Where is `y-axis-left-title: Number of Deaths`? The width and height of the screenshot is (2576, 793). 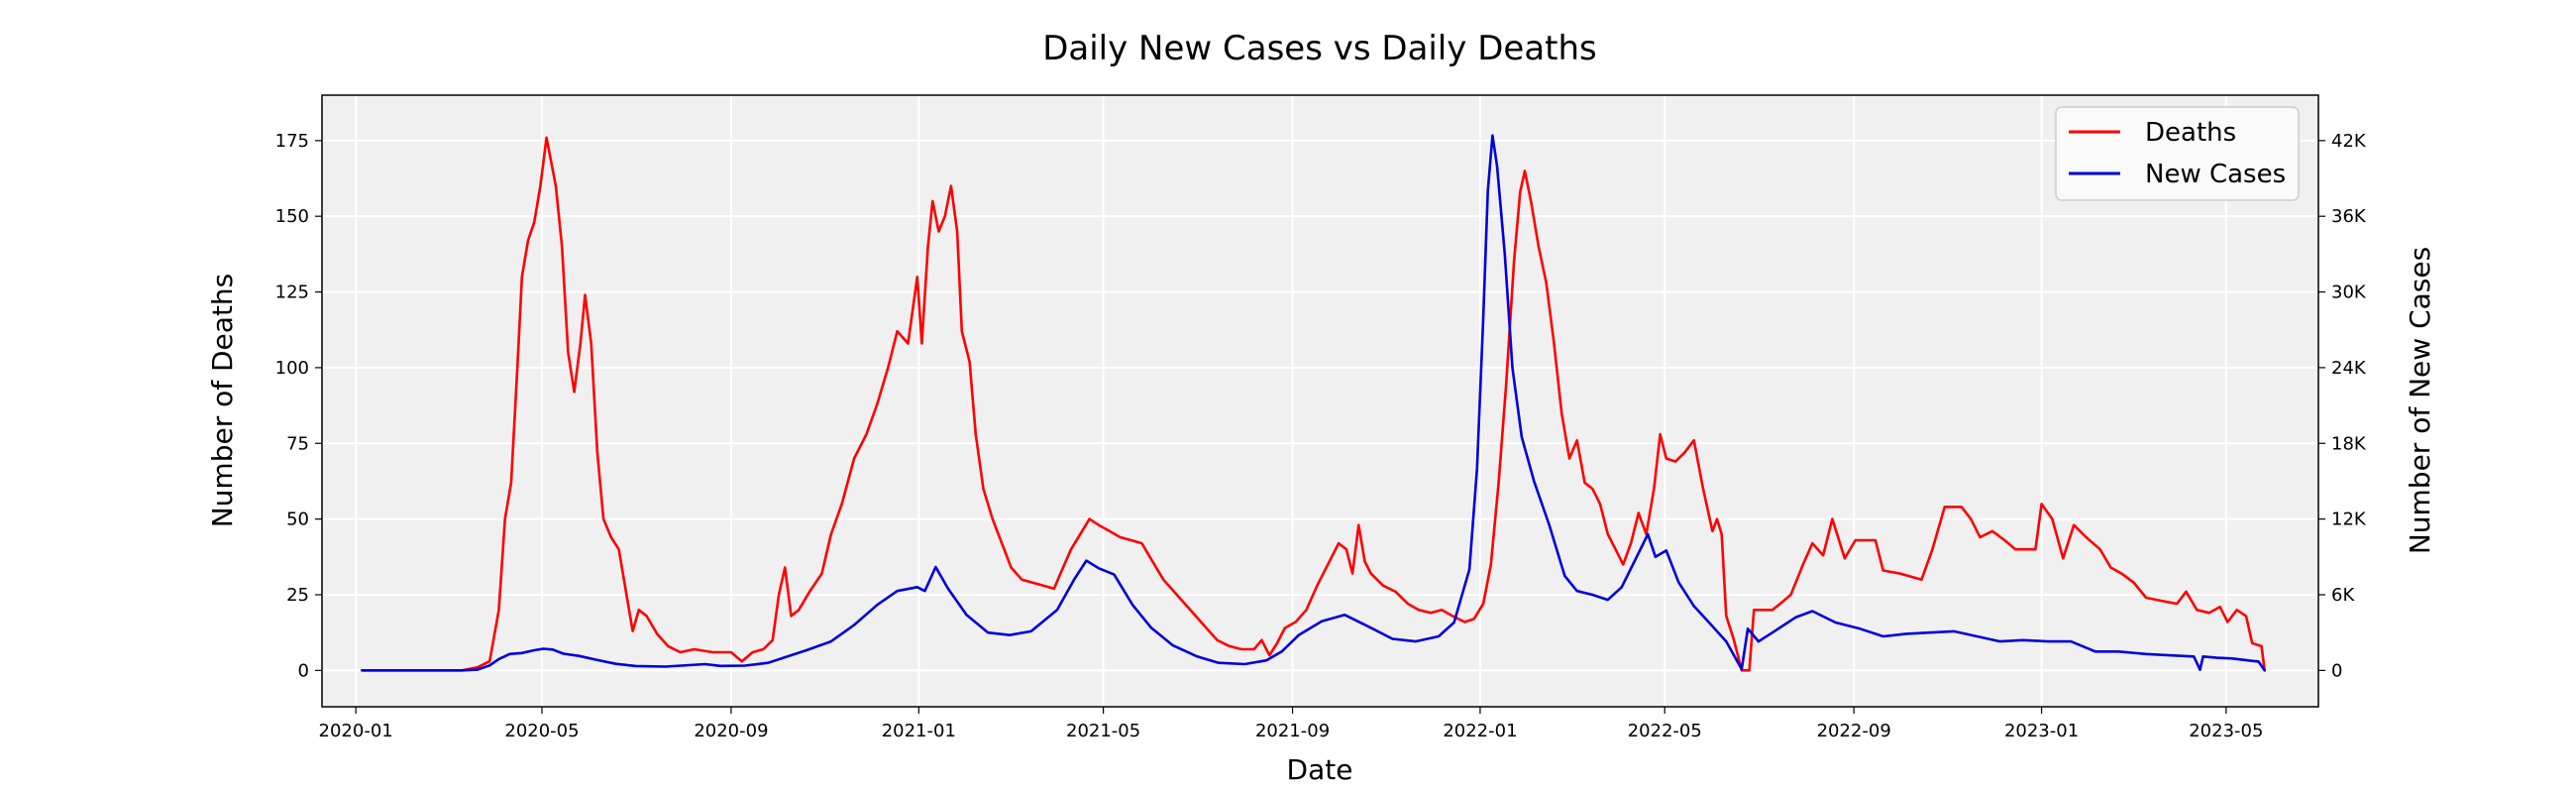 y-axis-left-title: Number of Deaths is located at coordinates (223, 401).